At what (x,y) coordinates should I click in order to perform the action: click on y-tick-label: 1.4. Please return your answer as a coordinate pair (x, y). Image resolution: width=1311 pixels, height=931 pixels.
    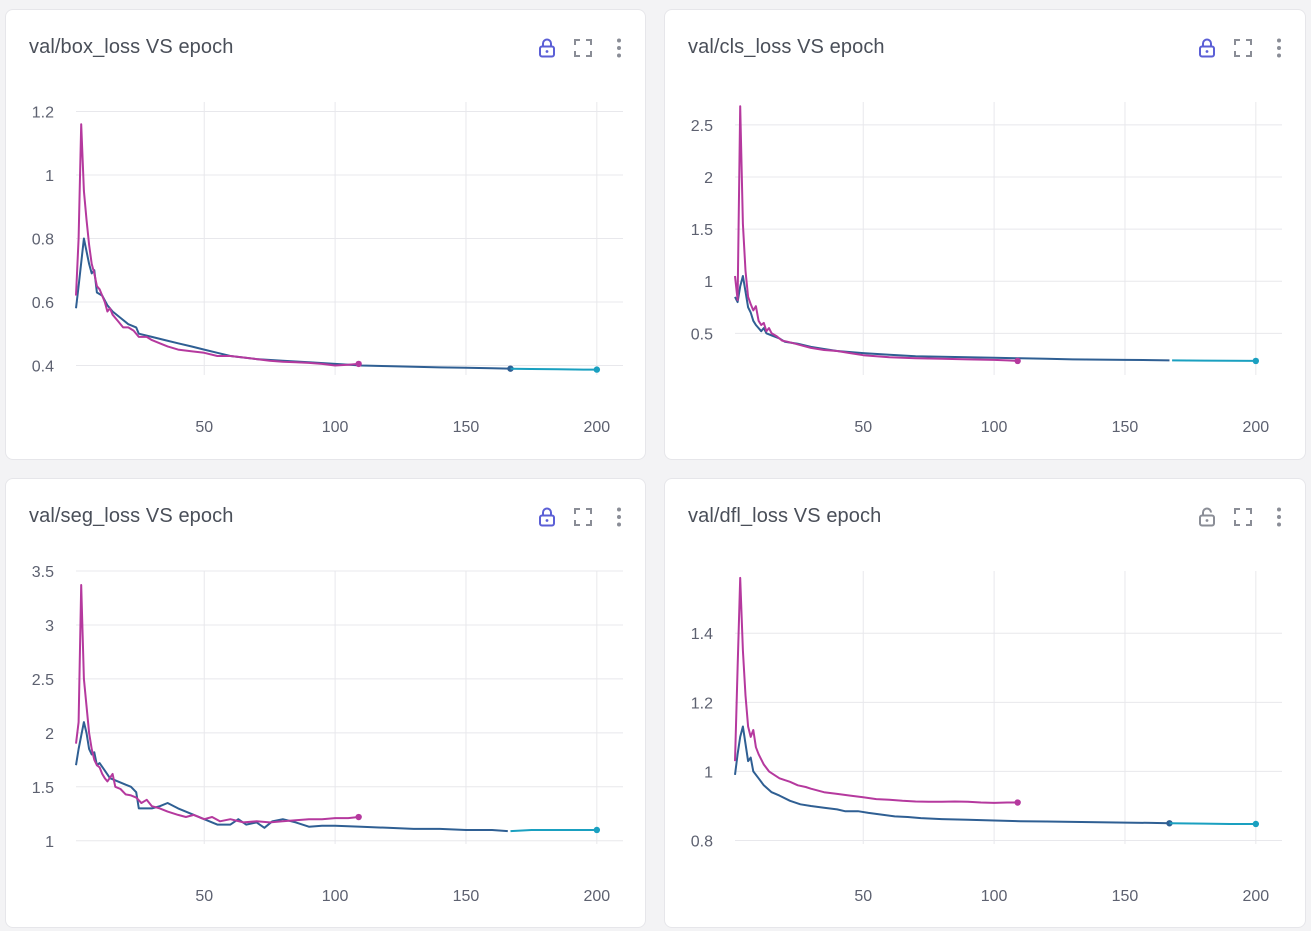
    Looking at the image, I should click on (702, 634).